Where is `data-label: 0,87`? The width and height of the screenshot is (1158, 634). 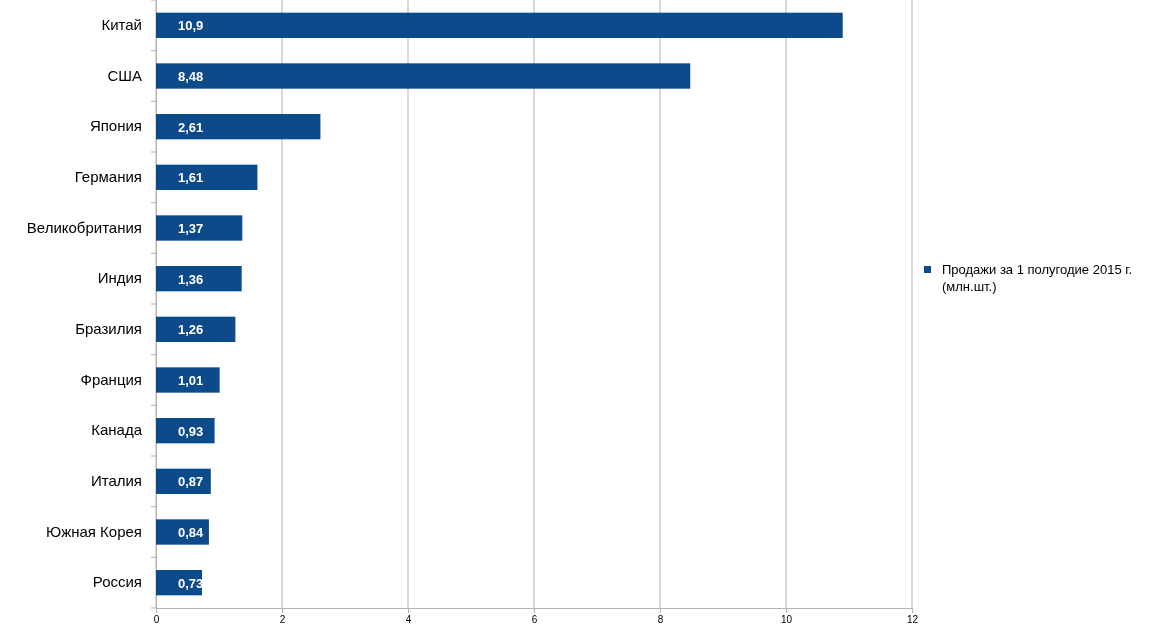 data-label: 0,87 is located at coordinates (191, 482).